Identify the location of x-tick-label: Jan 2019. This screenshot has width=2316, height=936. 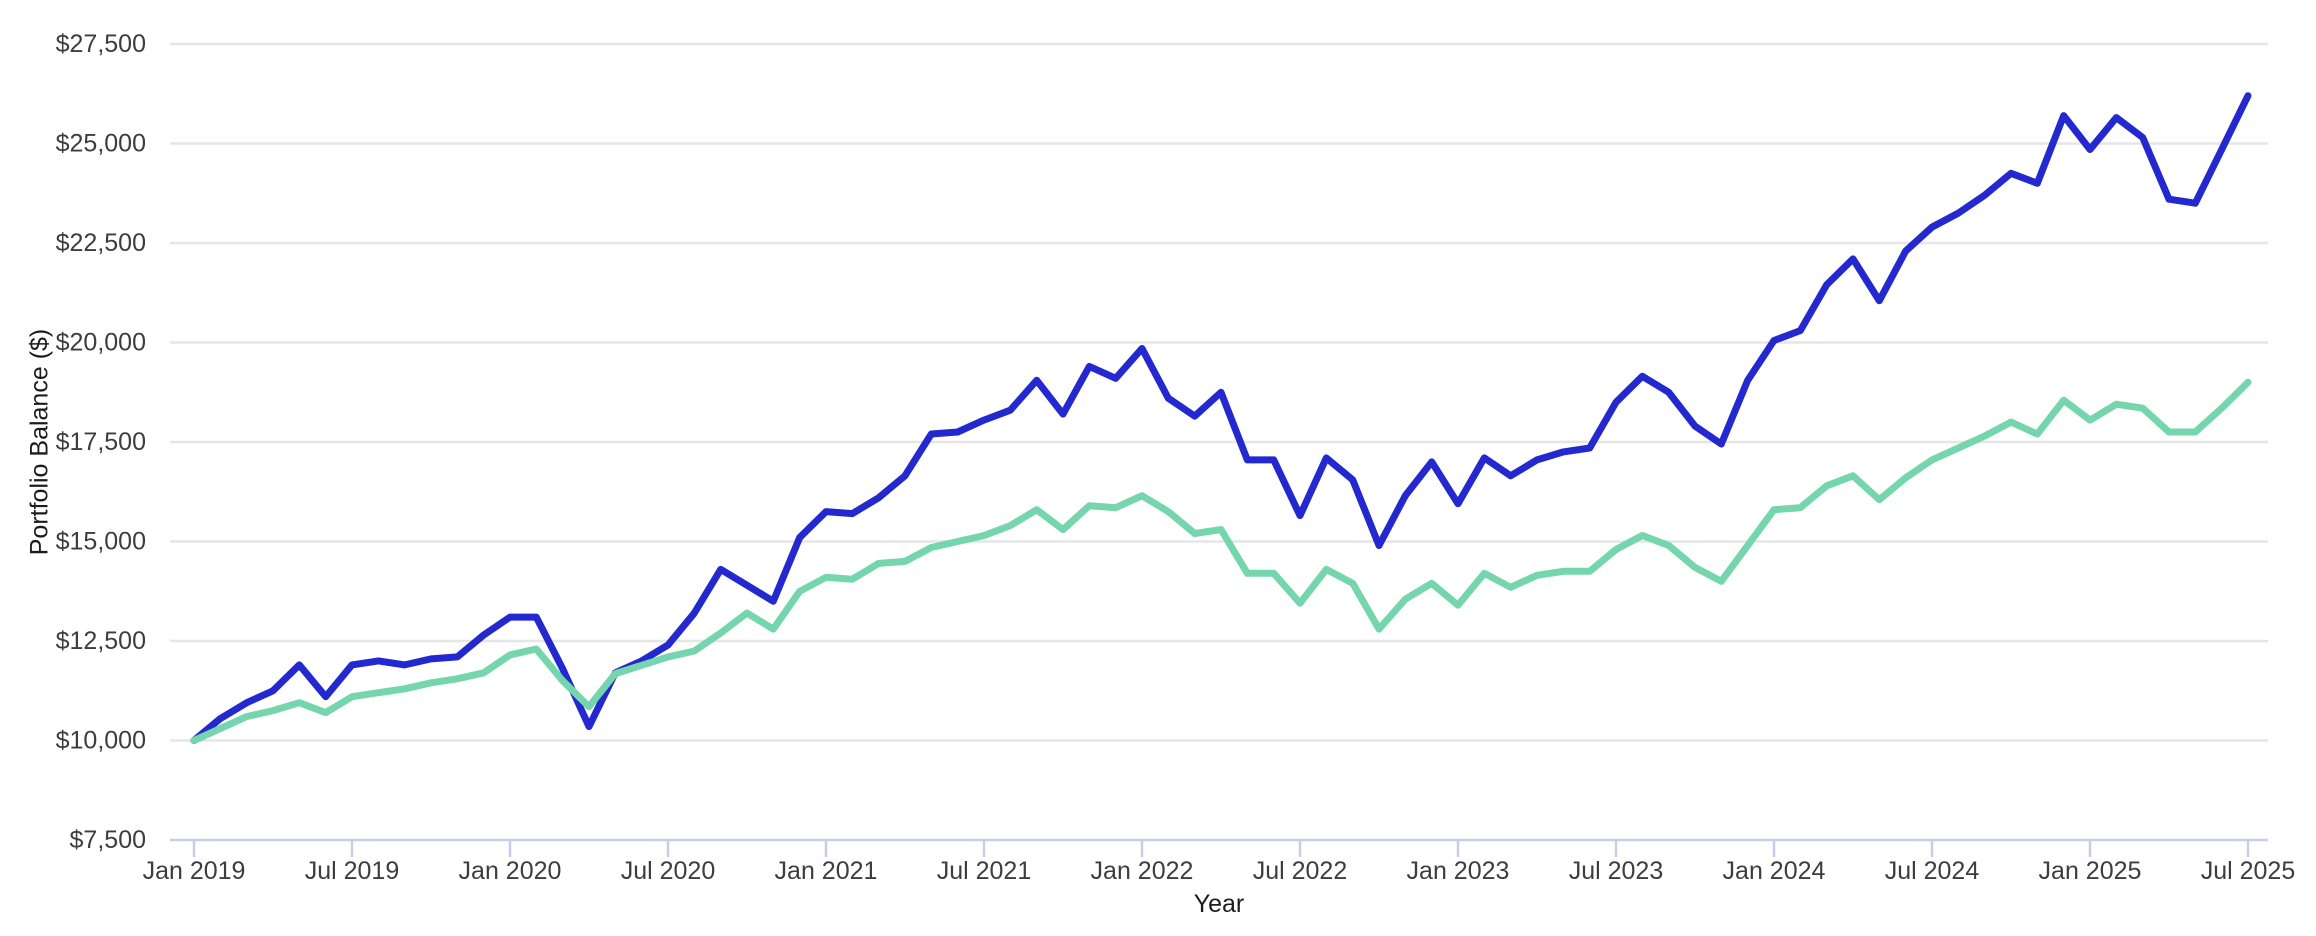
(194, 871).